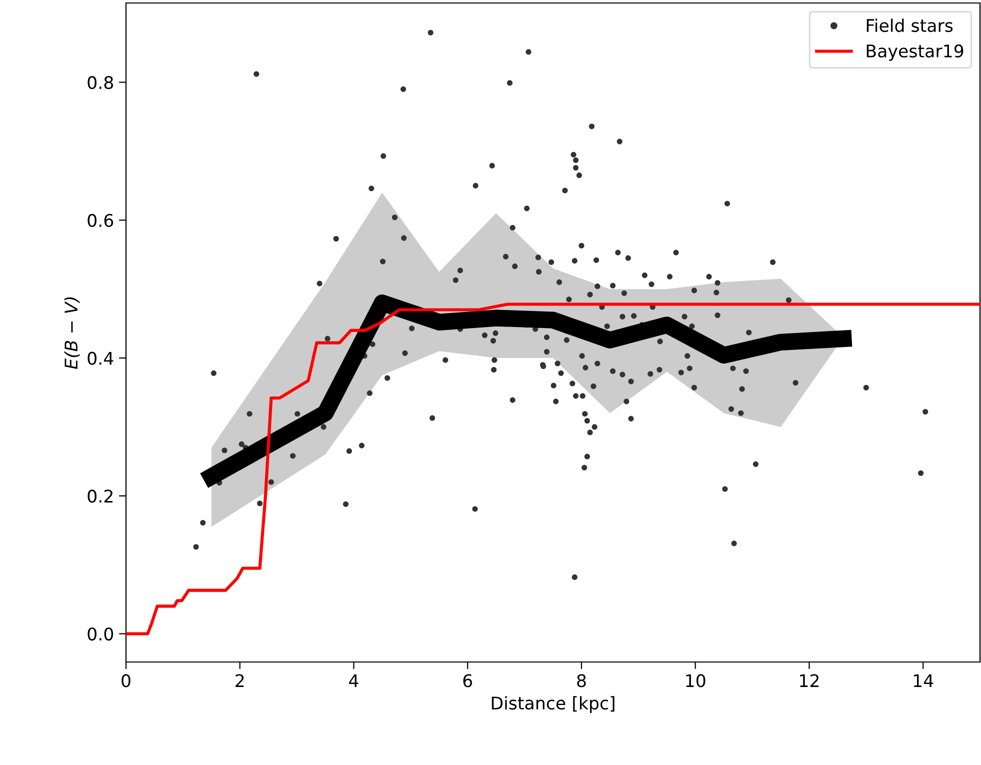  What do you see at coordinates (696, 681) in the screenshot?
I see `x-tick-label: 10` at bounding box center [696, 681].